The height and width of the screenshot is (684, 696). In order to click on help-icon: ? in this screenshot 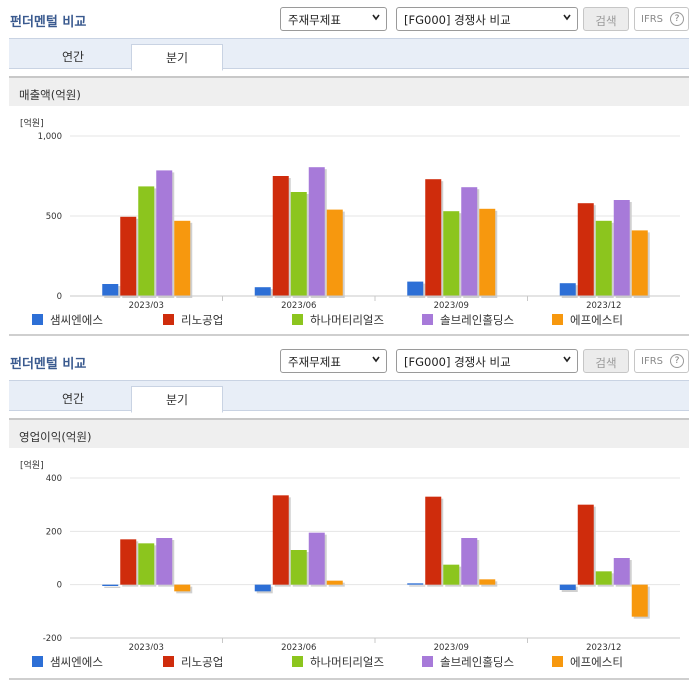, I will do `click(677, 361)`.